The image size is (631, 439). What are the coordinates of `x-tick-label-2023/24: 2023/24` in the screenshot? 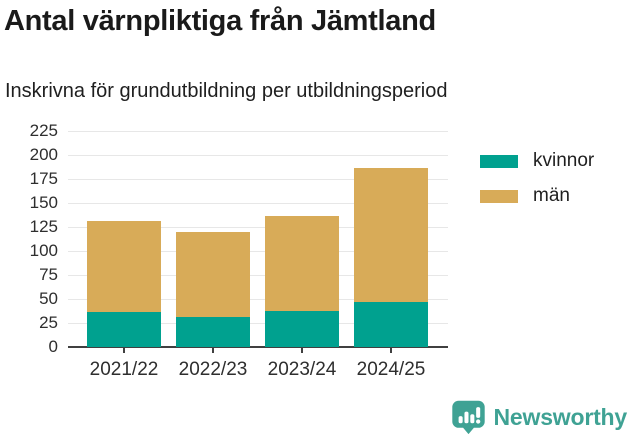 It's located at (302, 369).